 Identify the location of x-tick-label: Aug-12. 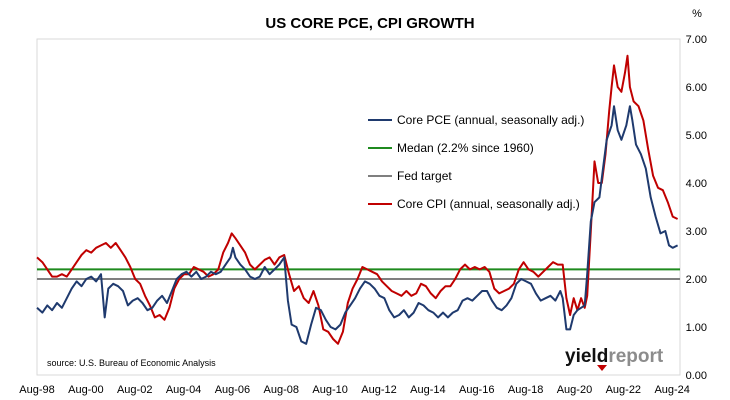
(378, 390).